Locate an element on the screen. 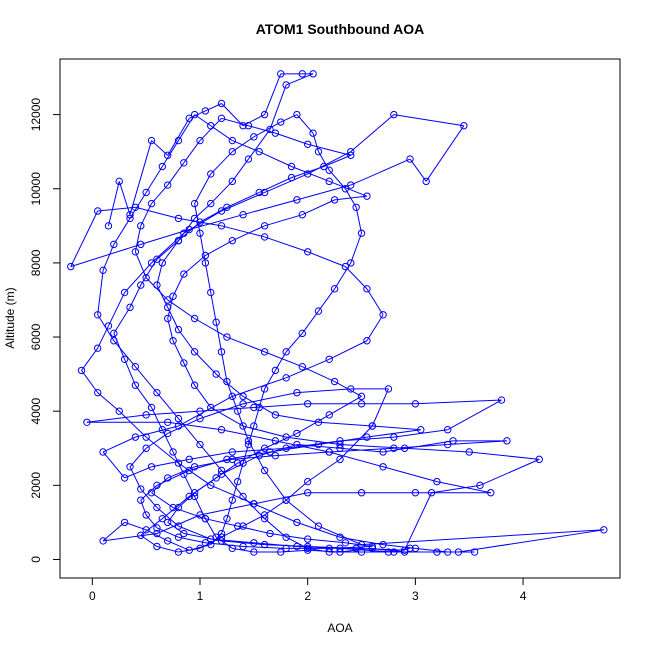 The image size is (650, 650). x-axis: 0 1 2 3 4 is located at coordinates (308, 590).